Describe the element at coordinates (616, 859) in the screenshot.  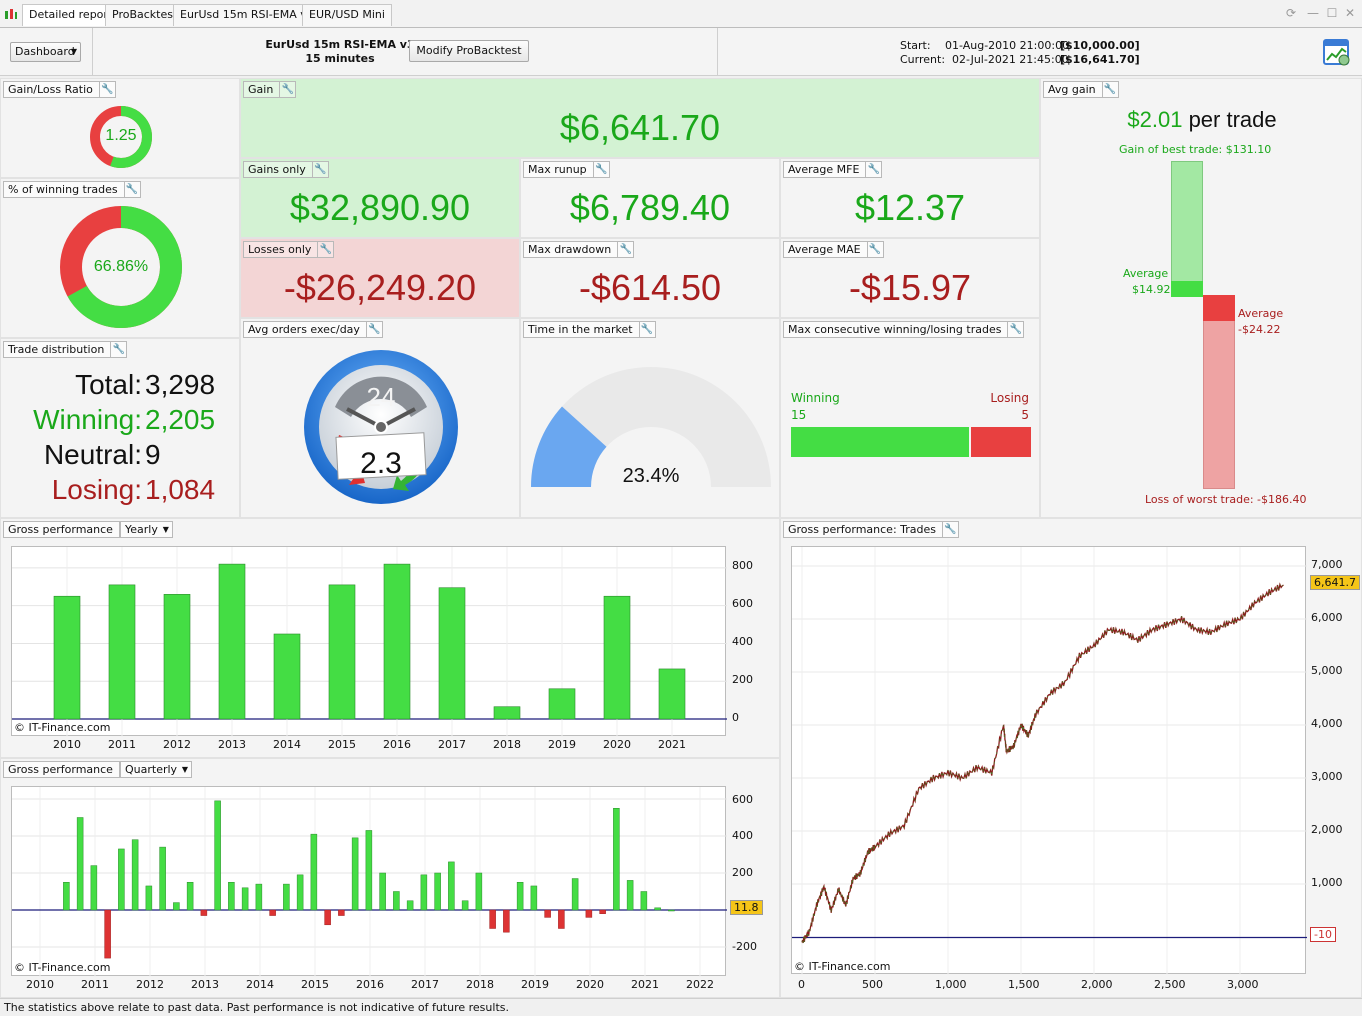
I see `bar-Q3 2020` at that location.